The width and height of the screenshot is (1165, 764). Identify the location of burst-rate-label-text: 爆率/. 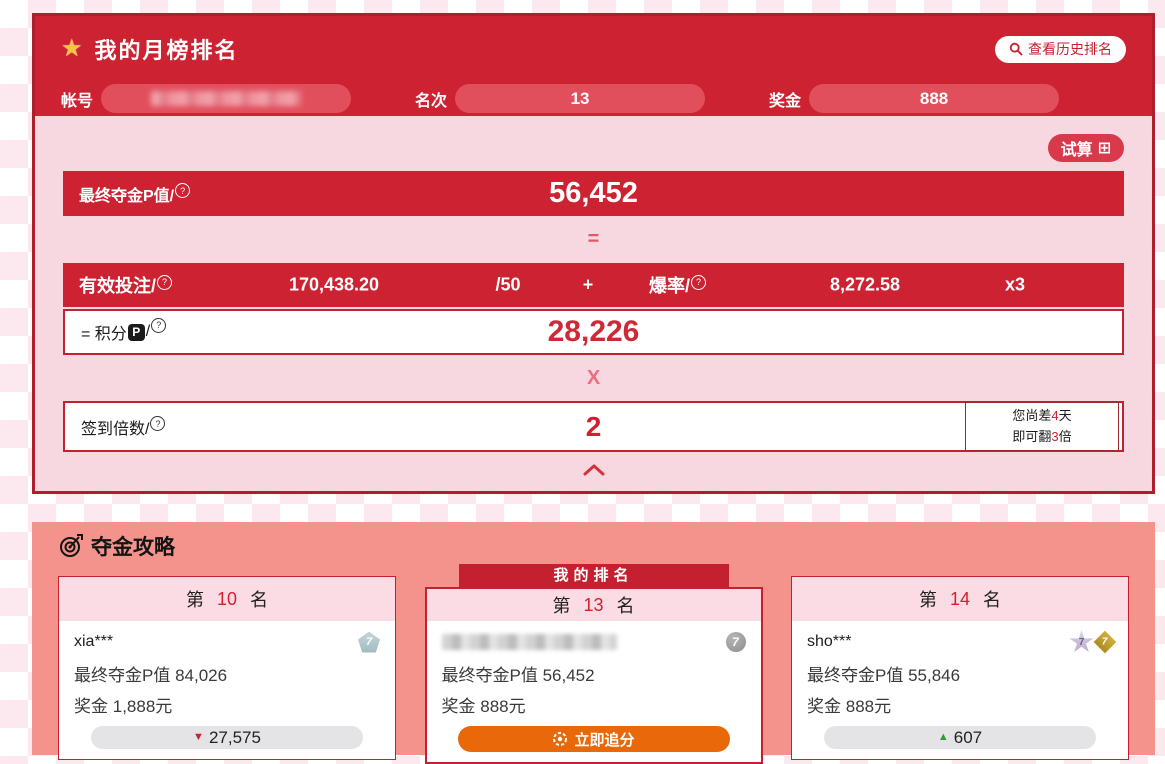
(670, 286).